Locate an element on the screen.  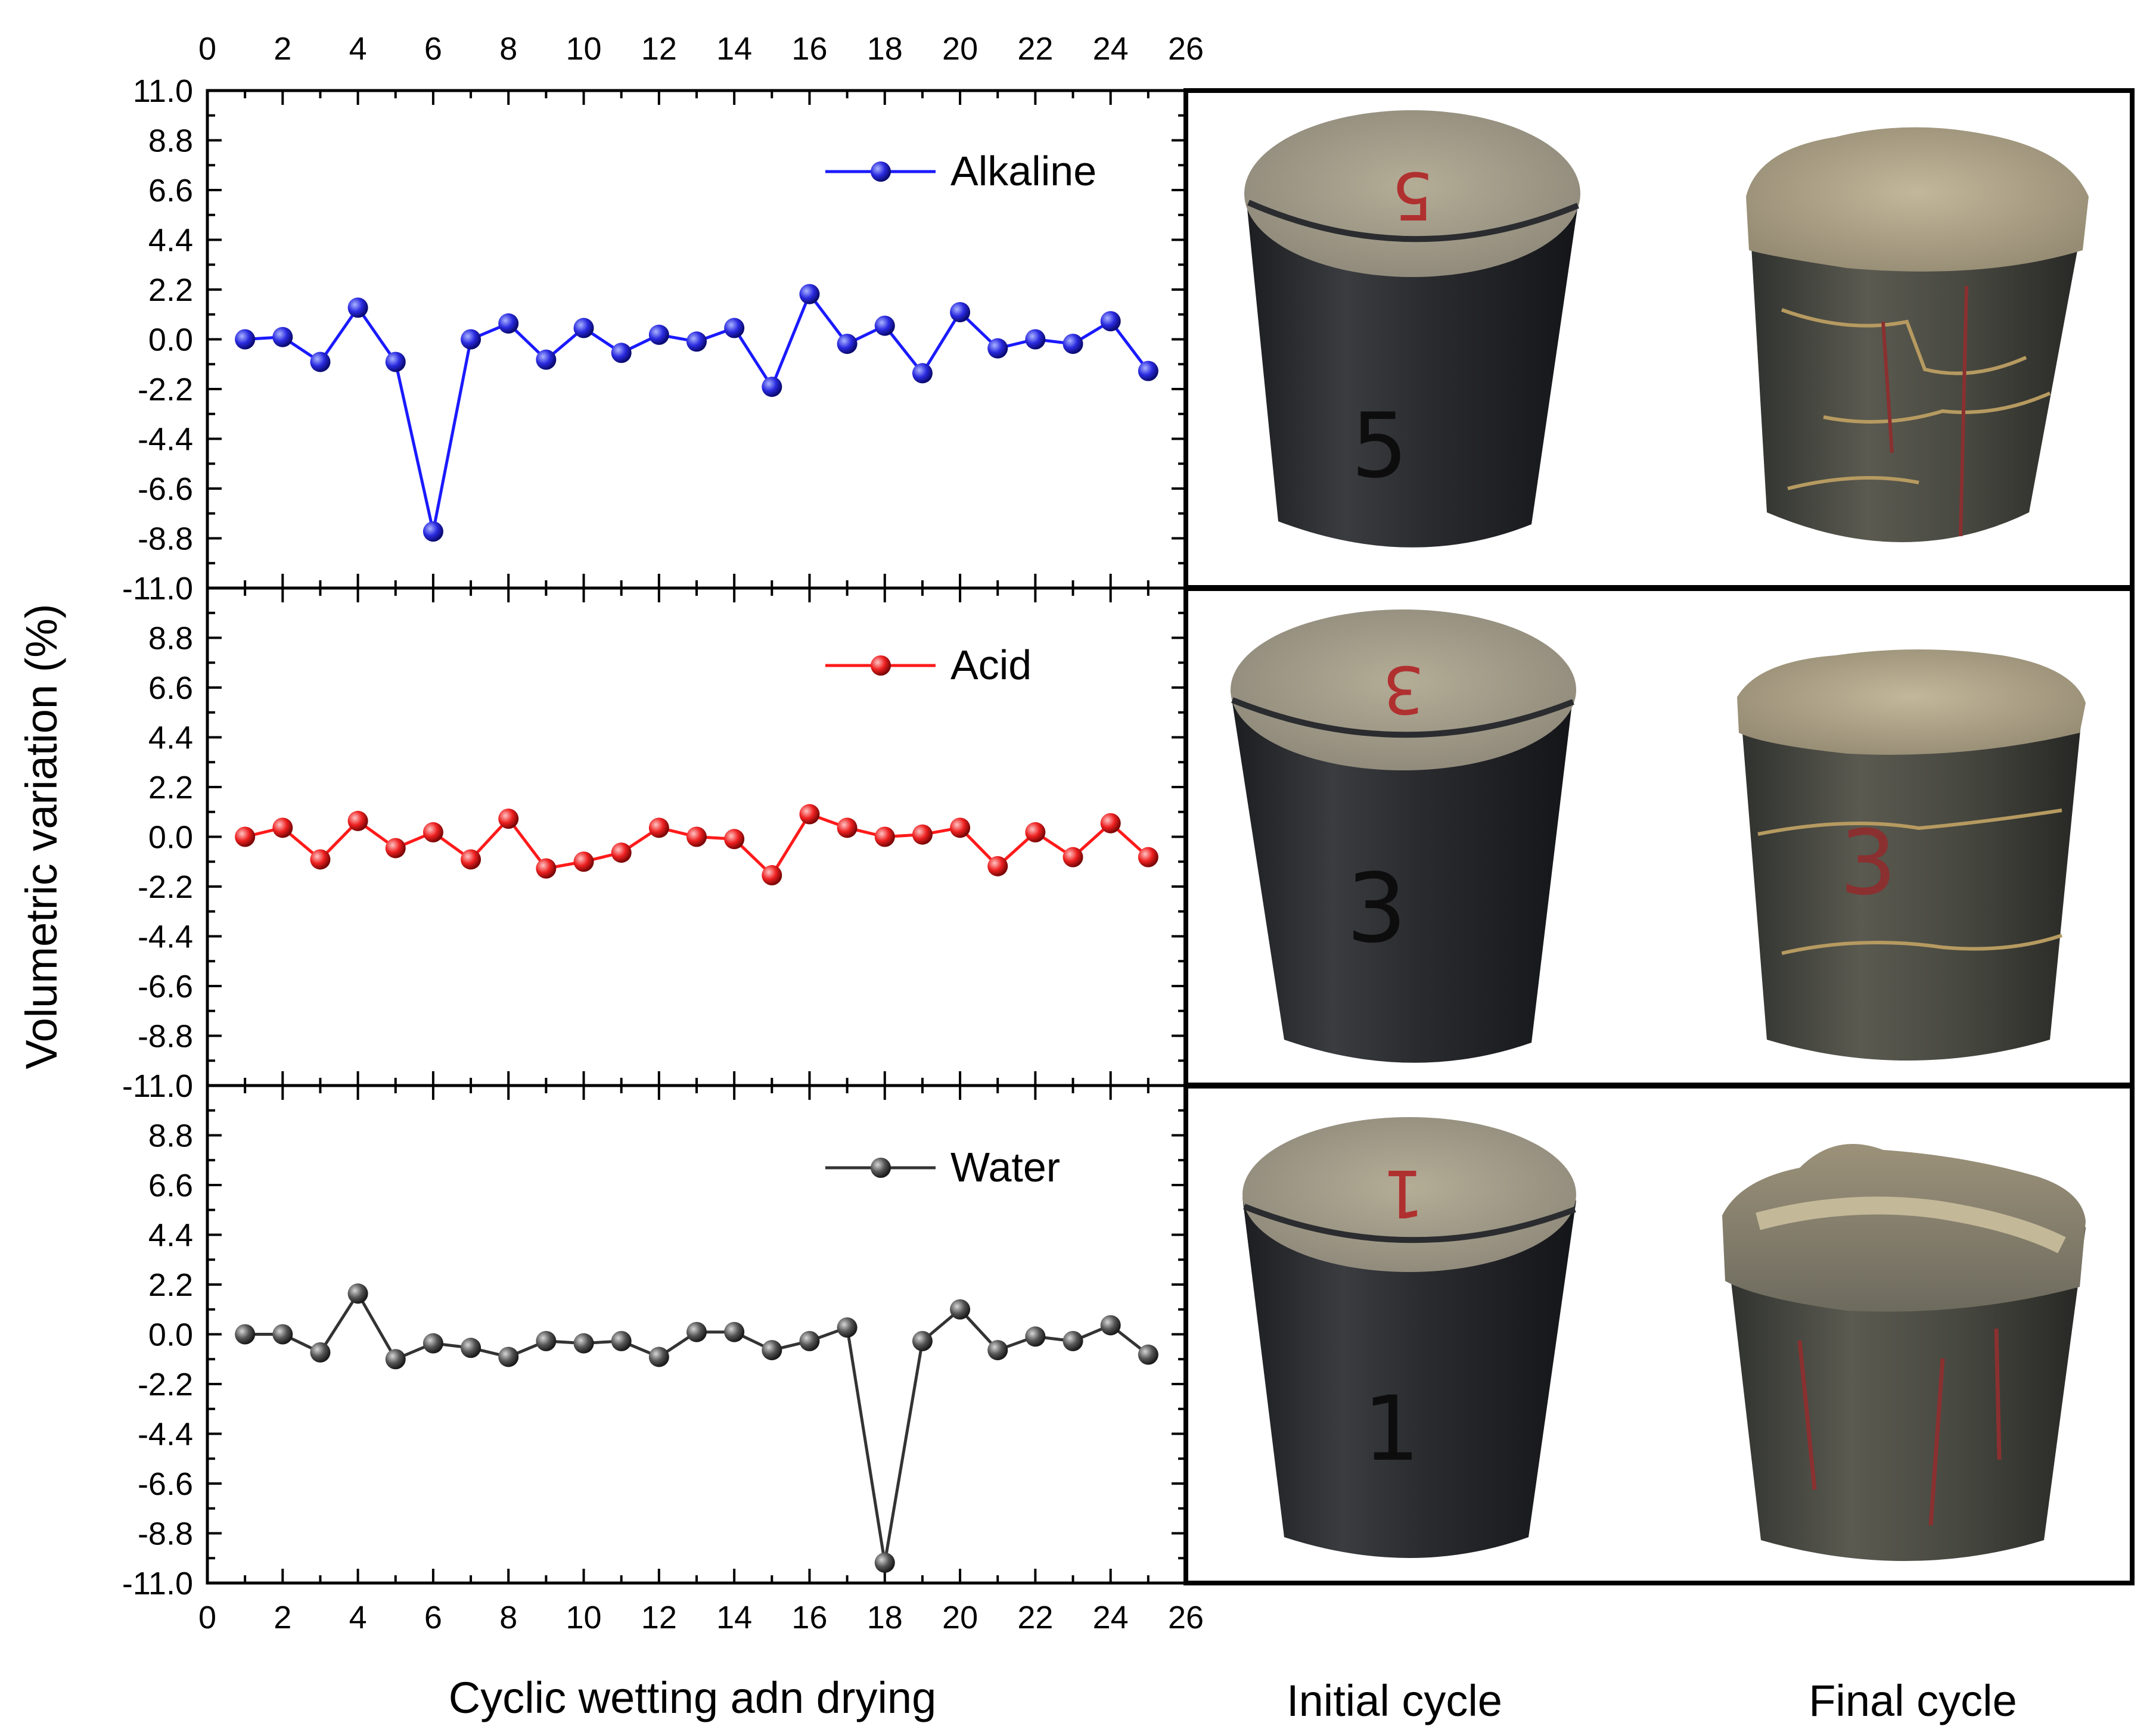
legend-marker-water is located at coordinates (881, 1168).